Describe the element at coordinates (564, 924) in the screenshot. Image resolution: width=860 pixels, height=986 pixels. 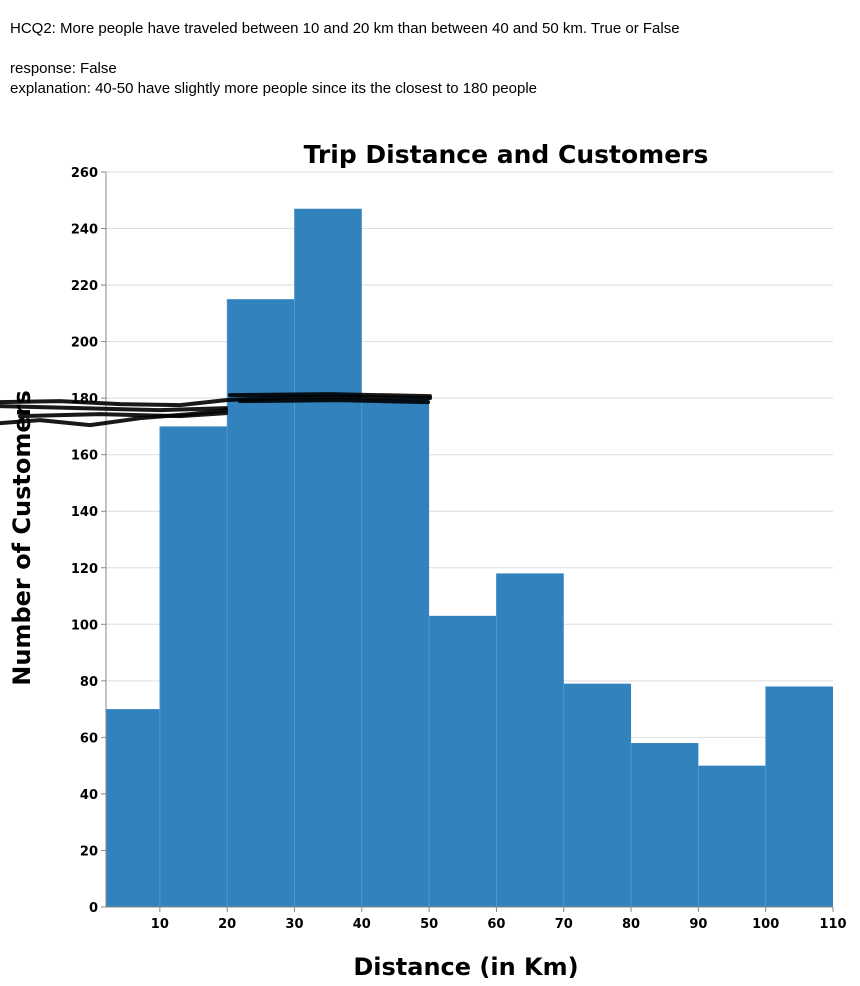
I see `x-tick-label: 70` at that location.